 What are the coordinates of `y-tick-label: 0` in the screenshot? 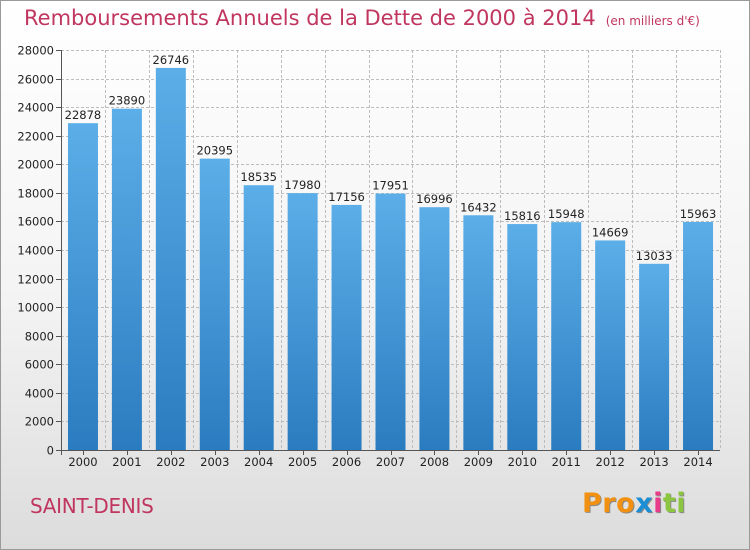 It's located at (50, 451).